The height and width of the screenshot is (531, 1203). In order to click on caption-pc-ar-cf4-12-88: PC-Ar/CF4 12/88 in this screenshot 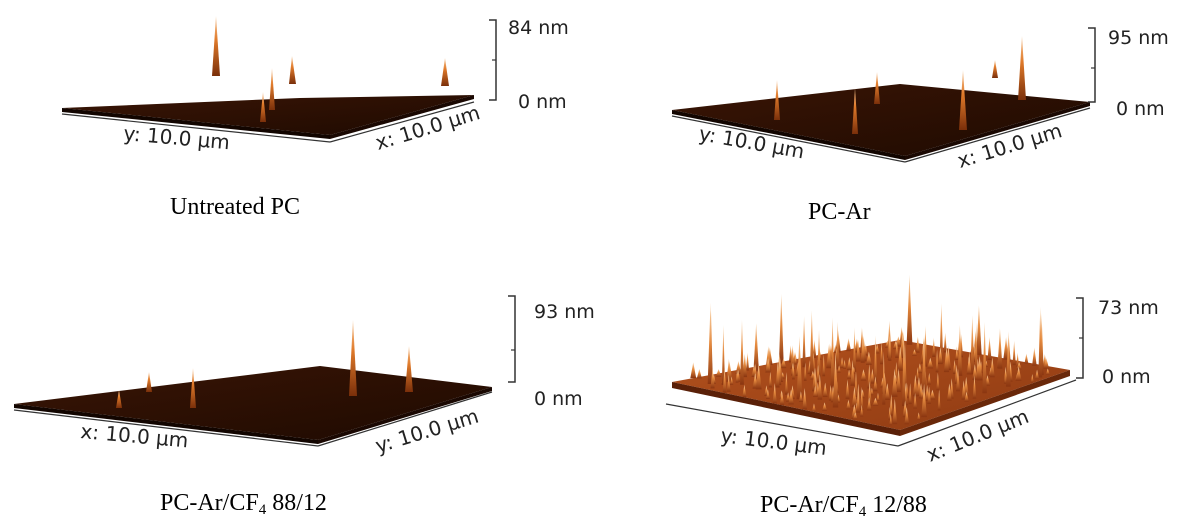, I will do `click(843, 506)`.